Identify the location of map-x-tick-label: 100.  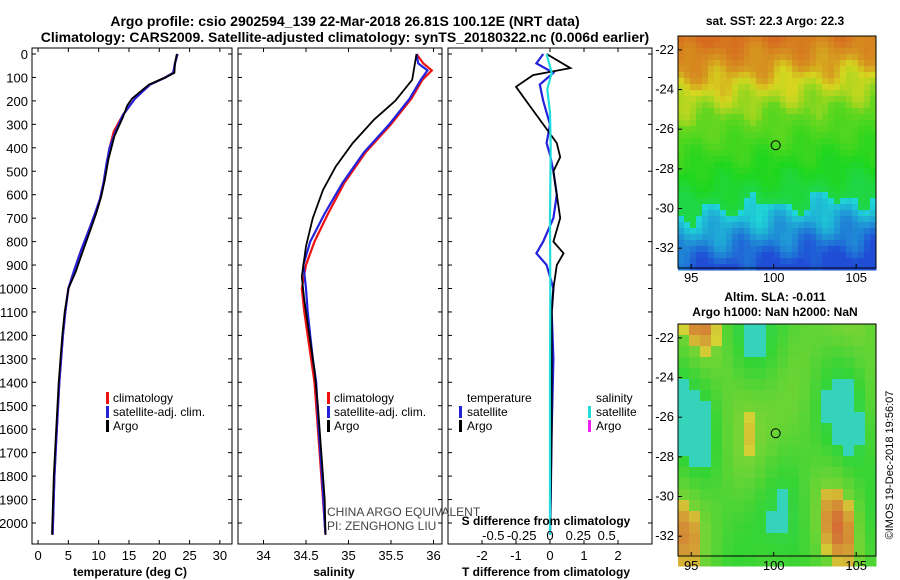
(774, 277).